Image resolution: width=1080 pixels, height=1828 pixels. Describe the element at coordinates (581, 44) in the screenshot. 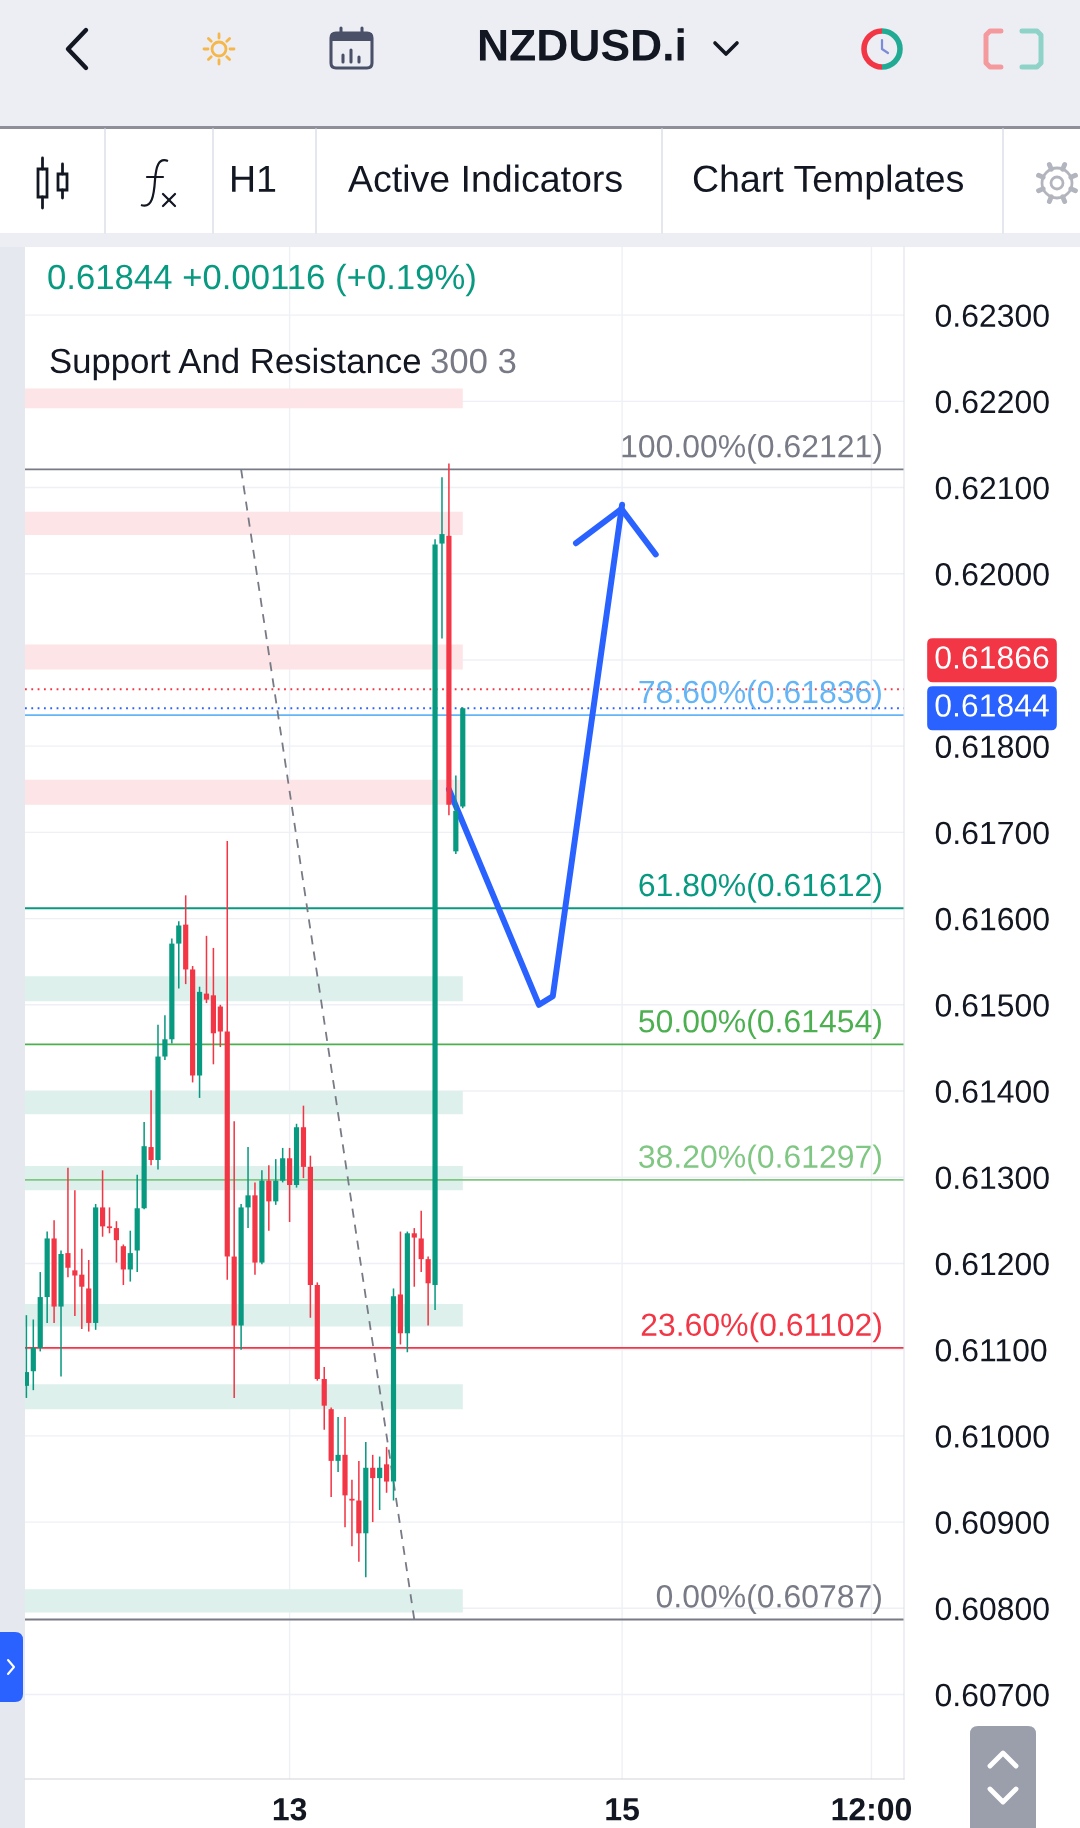

I see `chart-title: NZDUSD.i` at that location.